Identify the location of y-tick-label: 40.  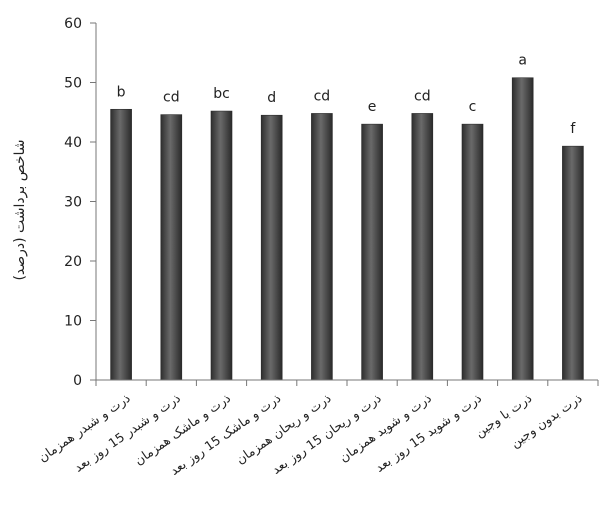
(73, 143).